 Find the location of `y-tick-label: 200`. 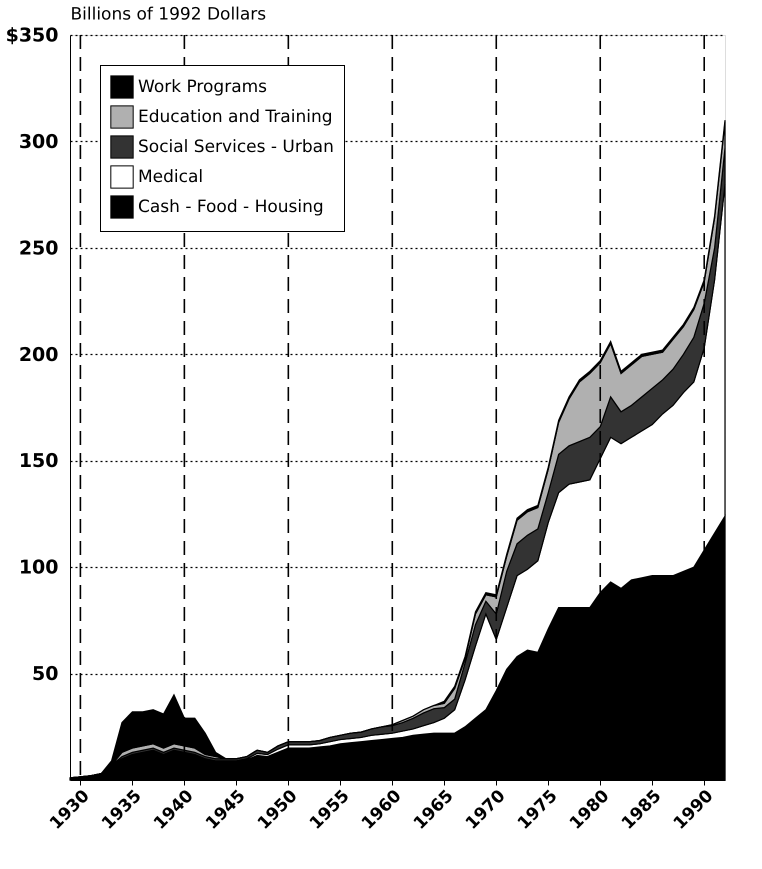

y-tick-label: 200 is located at coordinates (38, 355).